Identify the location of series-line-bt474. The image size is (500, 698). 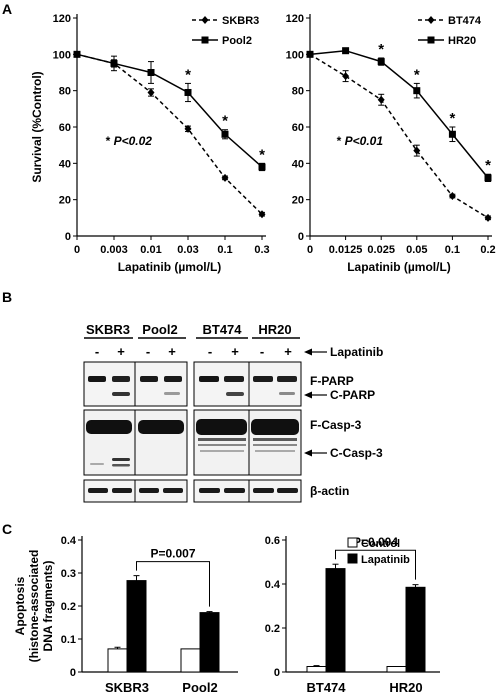
(399, 136).